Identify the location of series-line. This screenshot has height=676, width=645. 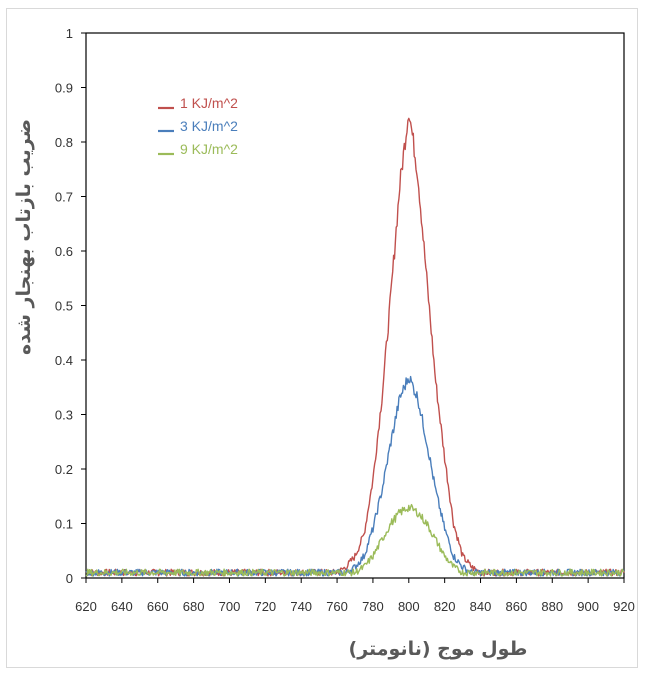
(355, 540).